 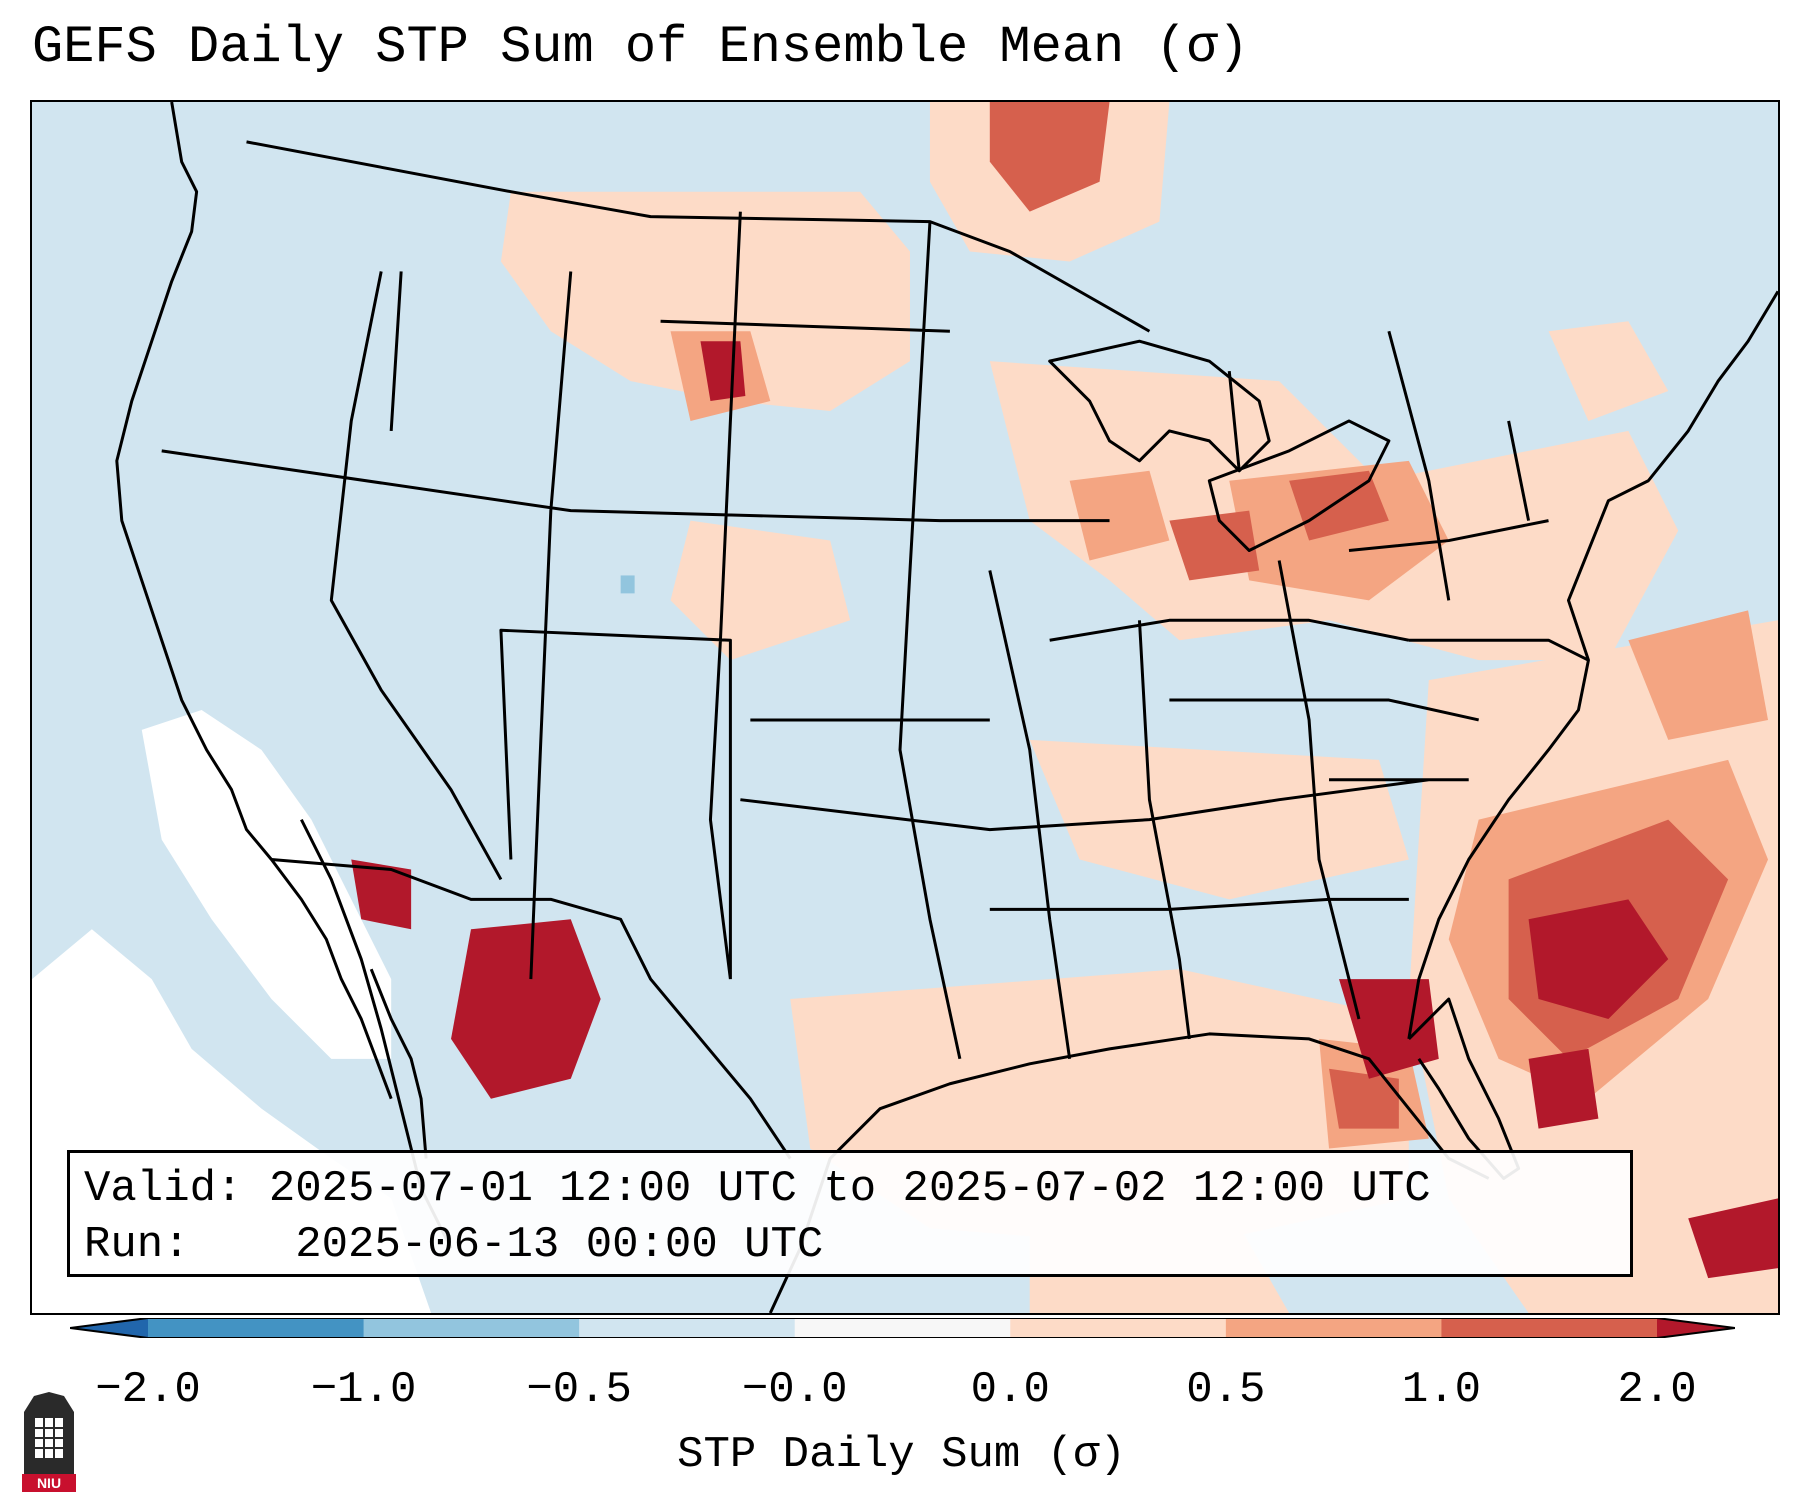 What do you see at coordinates (49, 1483) in the screenshot?
I see `svg-text: NIU` at bounding box center [49, 1483].